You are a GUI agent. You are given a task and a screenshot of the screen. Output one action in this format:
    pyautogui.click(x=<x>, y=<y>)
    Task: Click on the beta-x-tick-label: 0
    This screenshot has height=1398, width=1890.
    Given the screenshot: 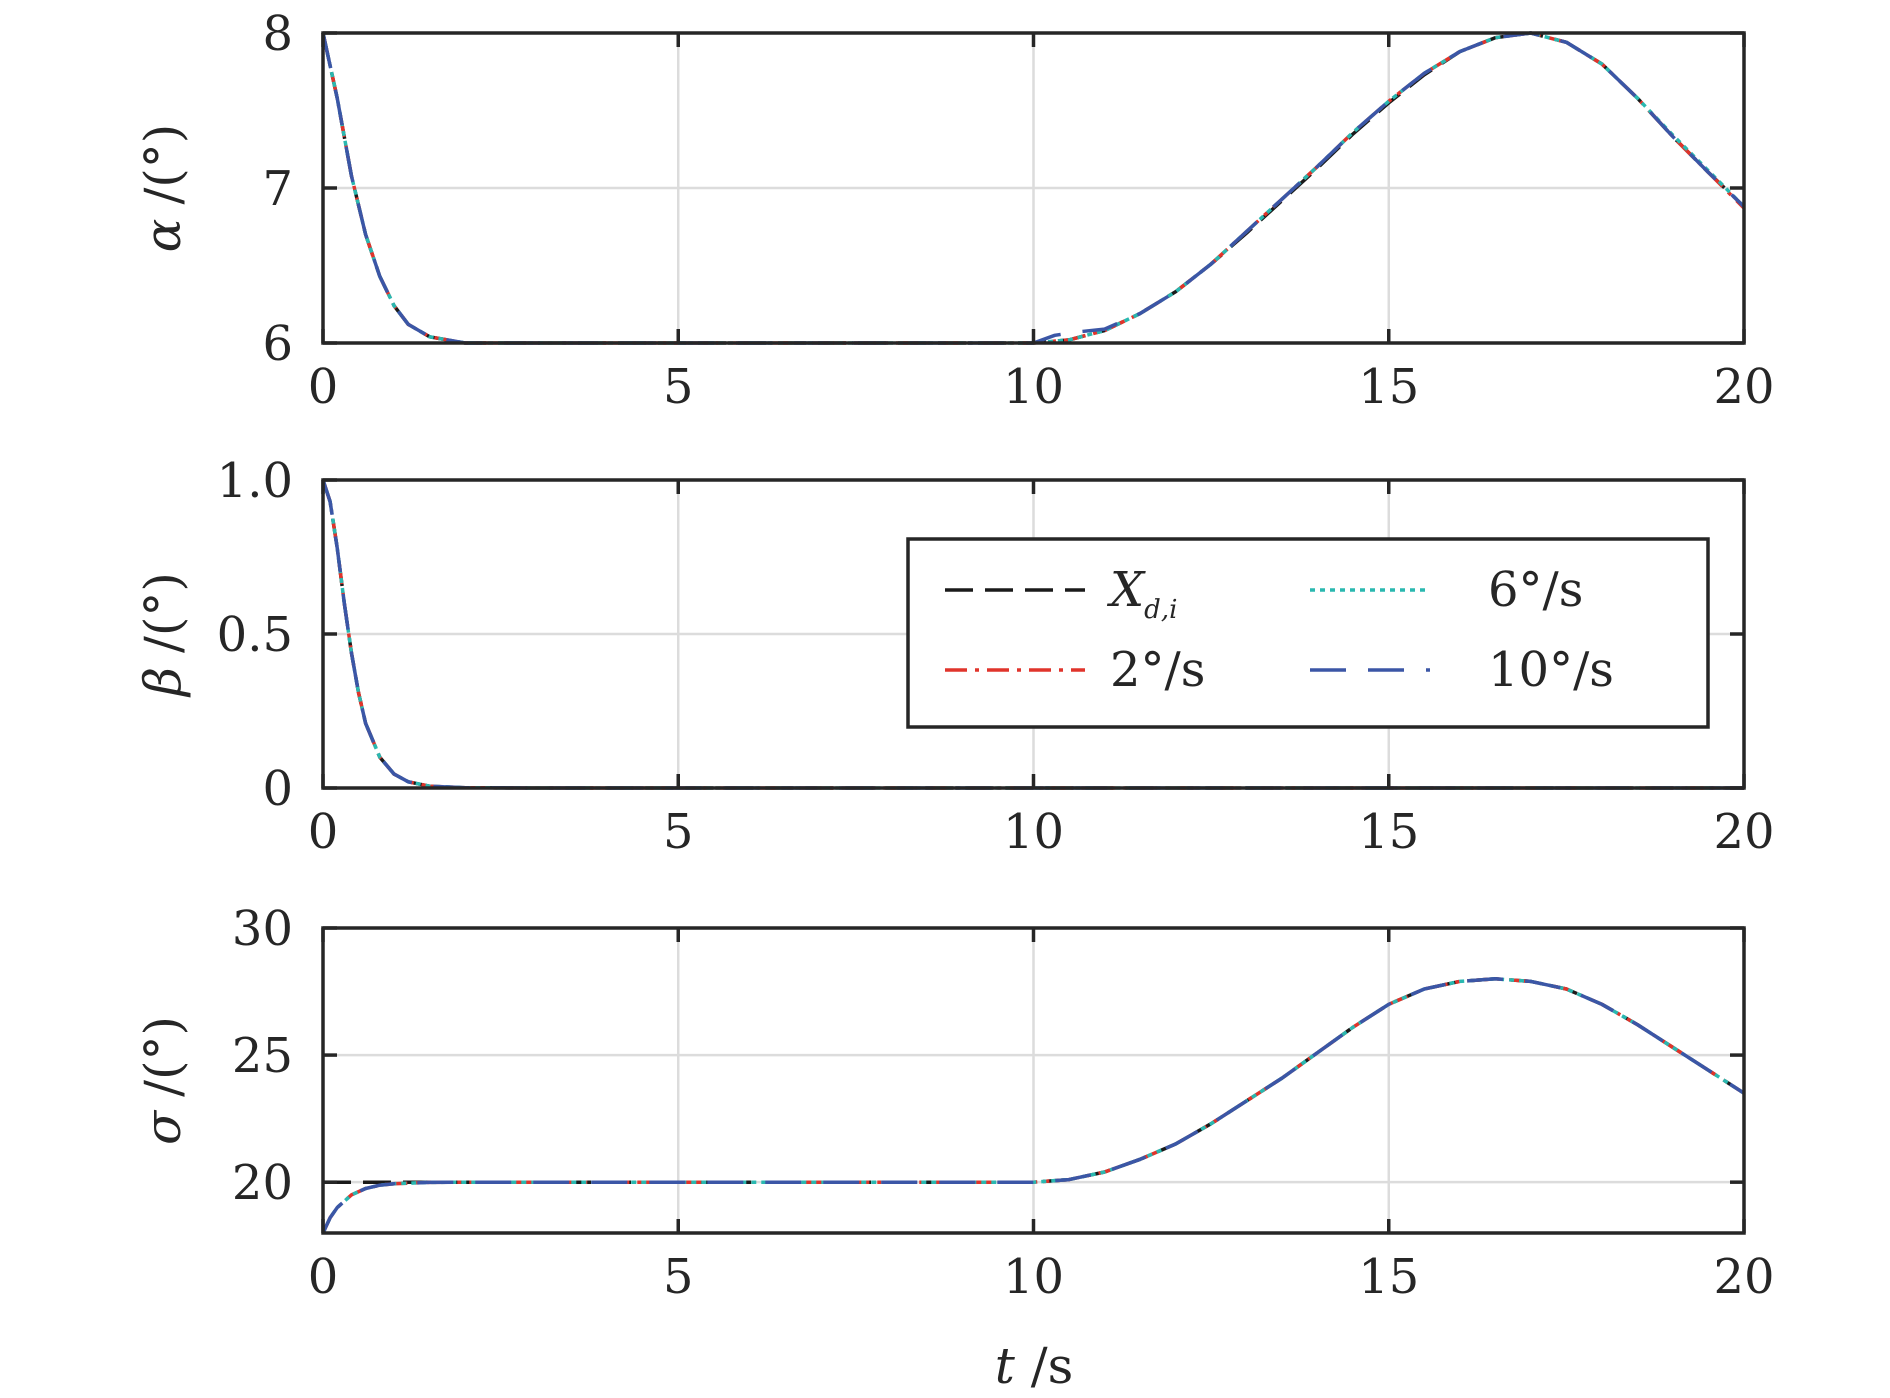 What is the action you would take?
    pyautogui.click(x=323, y=832)
    